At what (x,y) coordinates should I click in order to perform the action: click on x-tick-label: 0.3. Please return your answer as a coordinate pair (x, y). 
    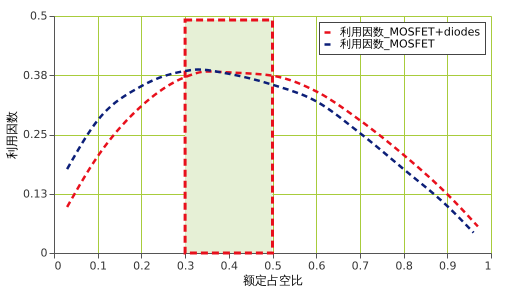
    Looking at the image, I should click on (185, 266).